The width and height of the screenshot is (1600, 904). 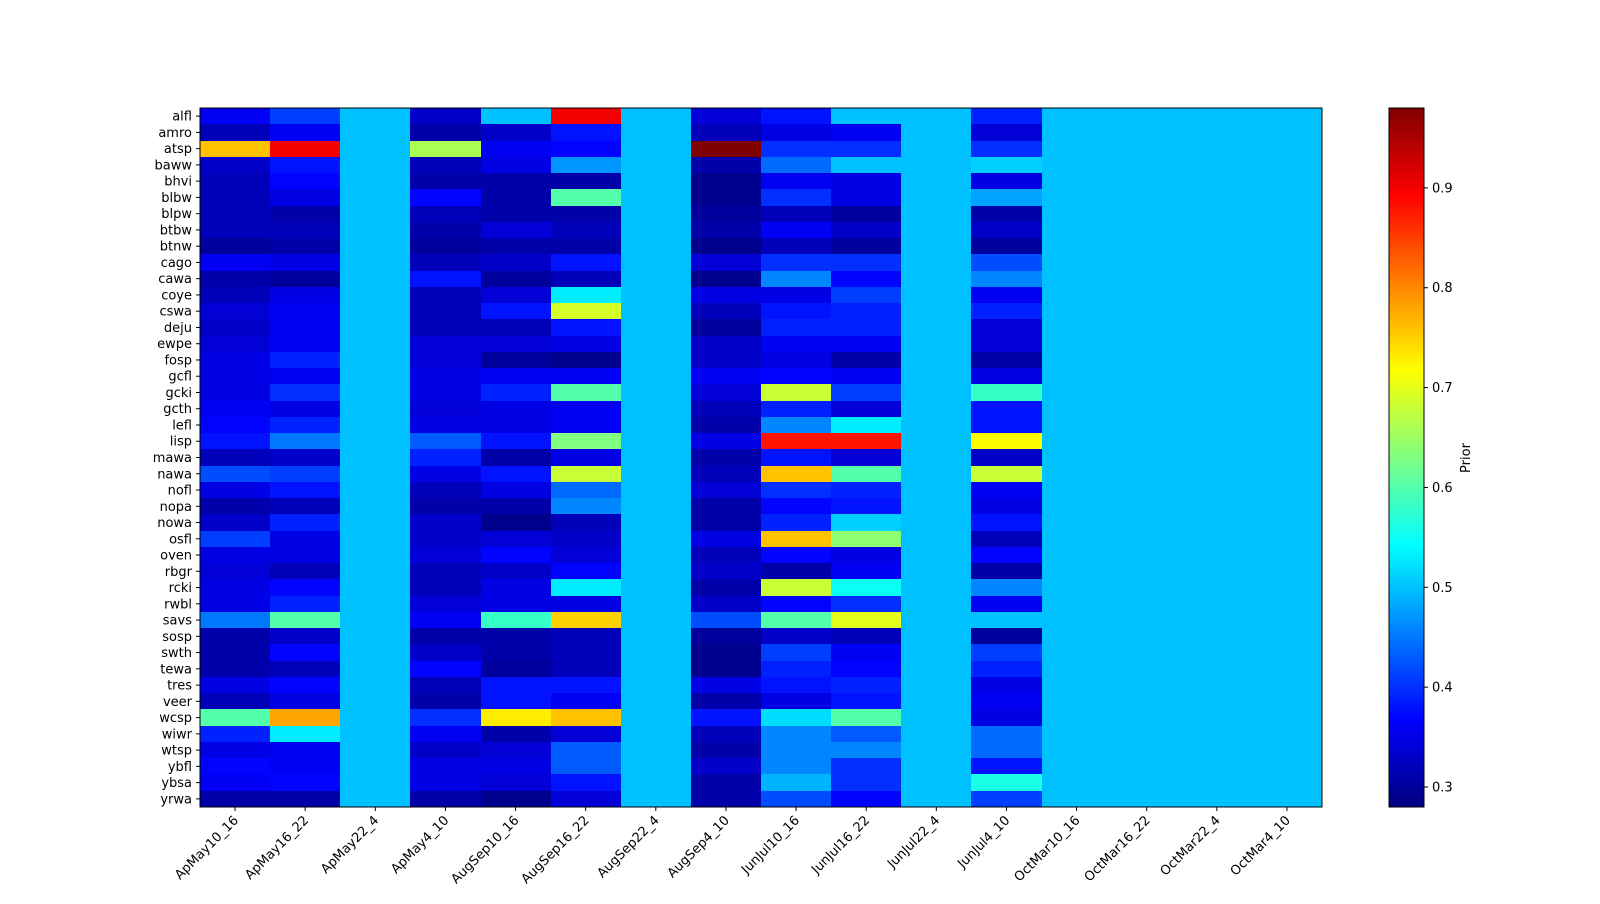 I want to click on x-tick-label: JunJul16_22, so click(x=840, y=845).